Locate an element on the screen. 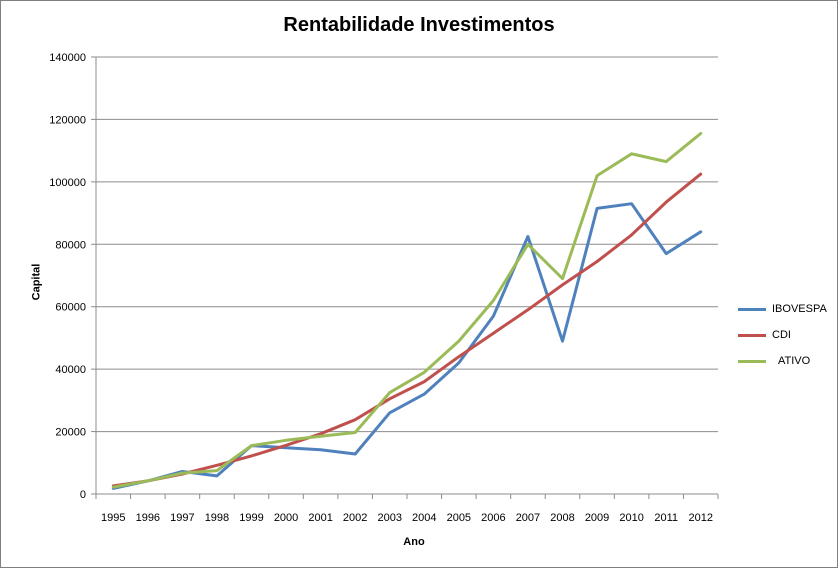  legend-item-cdi: CDI is located at coordinates (782, 335).